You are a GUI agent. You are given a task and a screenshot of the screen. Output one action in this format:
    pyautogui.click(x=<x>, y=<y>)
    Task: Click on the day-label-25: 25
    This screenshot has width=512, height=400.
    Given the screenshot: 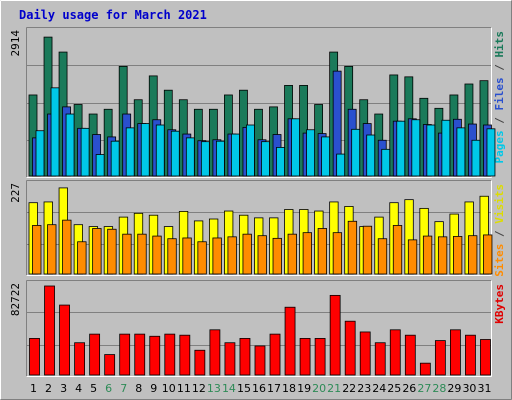 What is the action you would take?
    pyautogui.click(x=394, y=388)
    